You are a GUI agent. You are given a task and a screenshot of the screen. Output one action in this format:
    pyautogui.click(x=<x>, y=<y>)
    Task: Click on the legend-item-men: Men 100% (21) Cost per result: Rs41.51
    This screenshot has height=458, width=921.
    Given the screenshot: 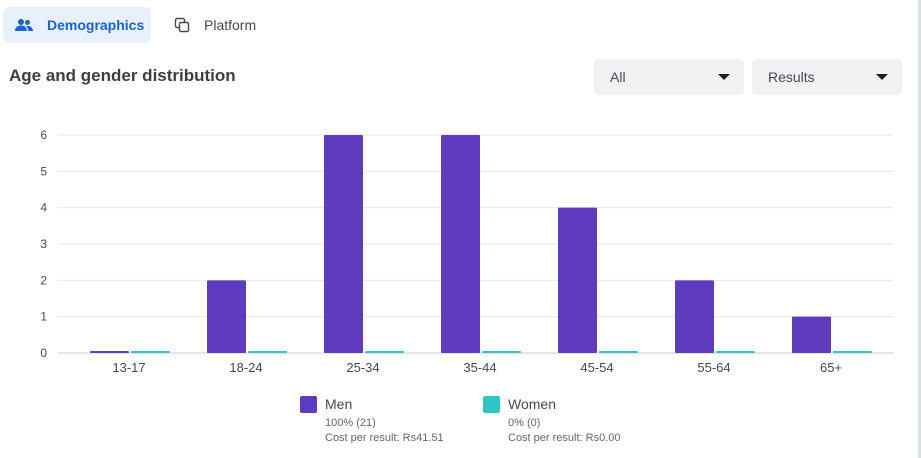 What is the action you would take?
    pyautogui.click(x=372, y=421)
    